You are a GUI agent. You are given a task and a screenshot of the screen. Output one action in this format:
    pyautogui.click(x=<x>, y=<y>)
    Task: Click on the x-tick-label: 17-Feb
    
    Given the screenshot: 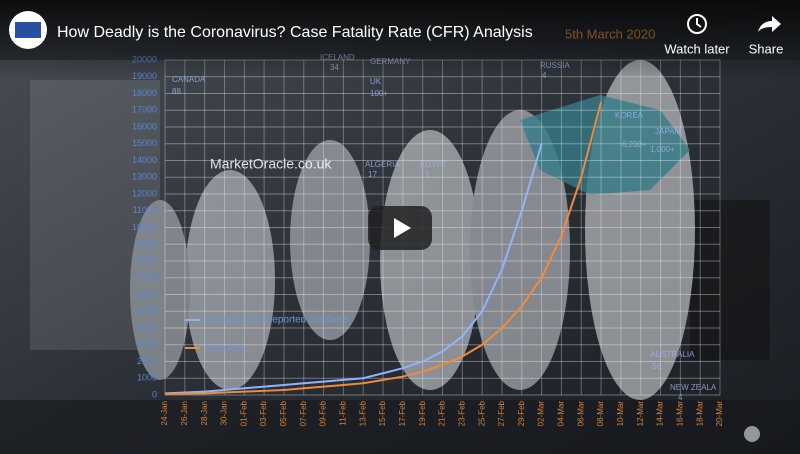 What is the action you would take?
    pyautogui.click(x=402, y=413)
    